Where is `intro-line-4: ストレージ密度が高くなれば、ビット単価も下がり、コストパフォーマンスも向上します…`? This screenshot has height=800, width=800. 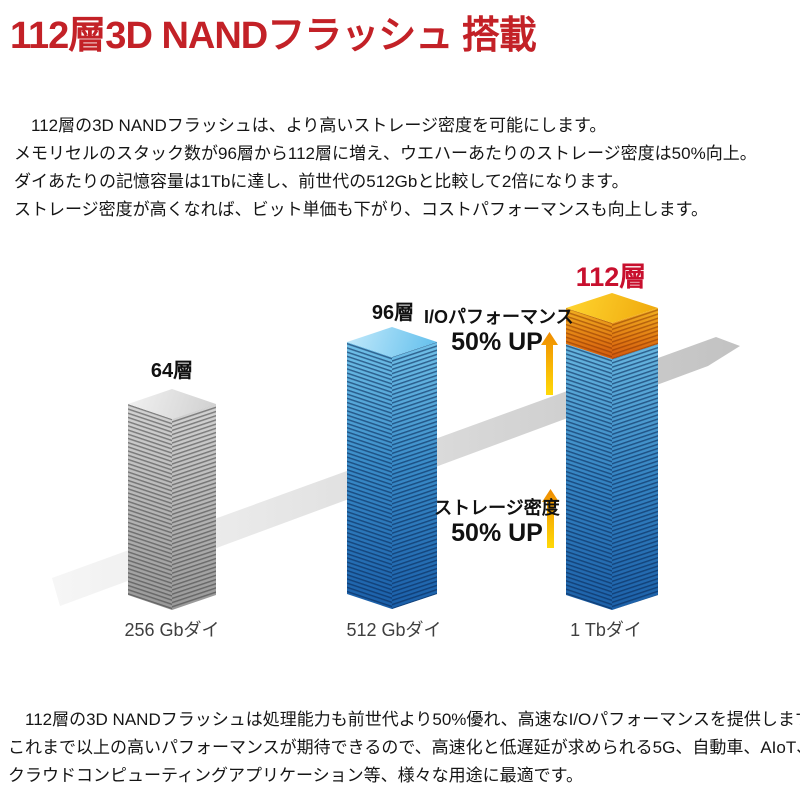
intro-line-4: ストレージ密度が高くなれば、ビット単価も下がり、コストパフォーマンスも向上します… is located at coordinates (361, 209).